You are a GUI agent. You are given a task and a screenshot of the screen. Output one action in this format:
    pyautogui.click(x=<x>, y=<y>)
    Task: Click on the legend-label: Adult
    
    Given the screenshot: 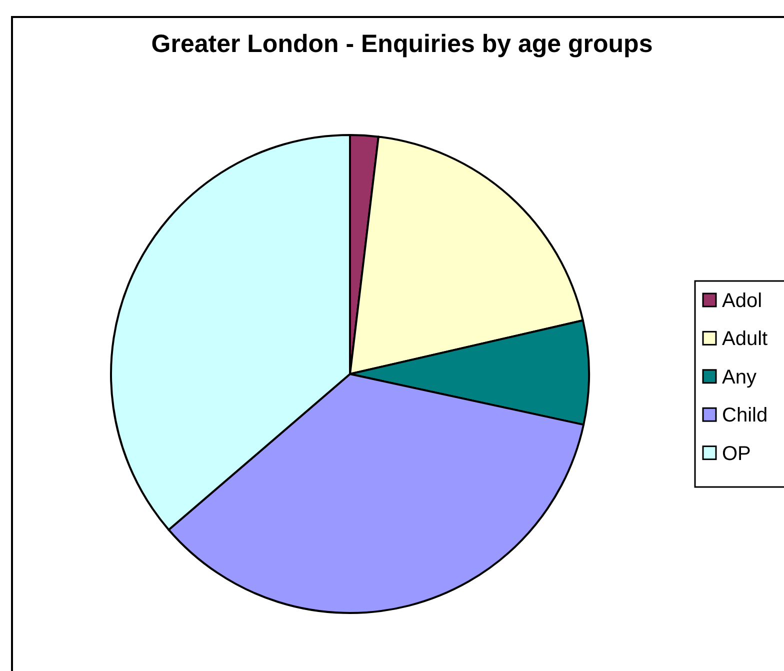 What is the action you would take?
    pyautogui.click(x=745, y=339)
    